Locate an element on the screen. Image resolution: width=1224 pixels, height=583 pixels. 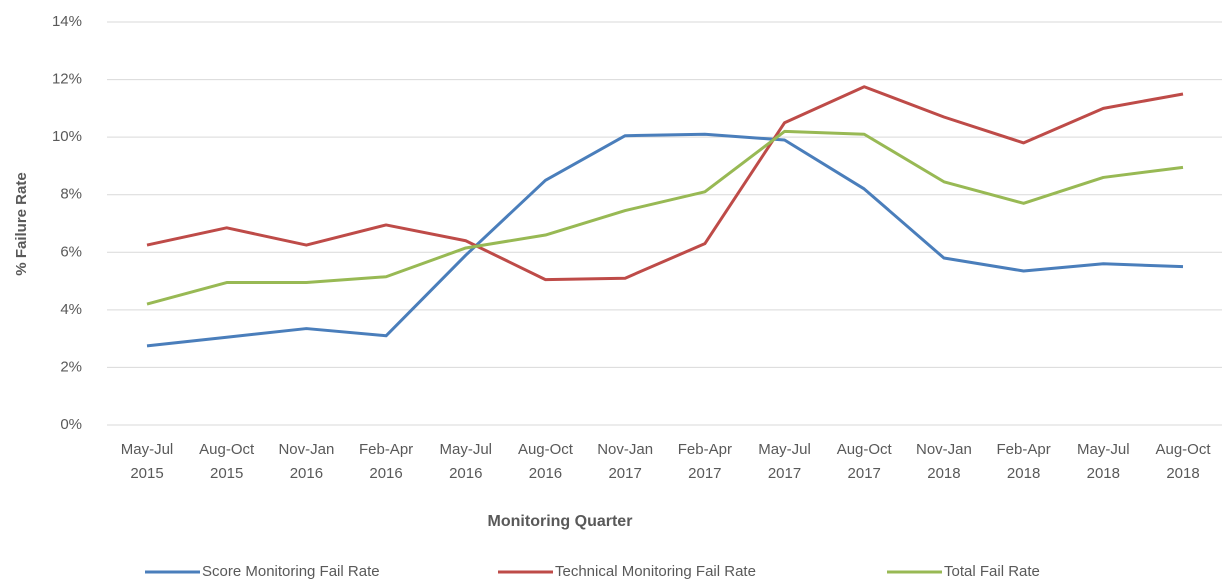
x-tick-label: May-Jul 2017 is located at coordinates (784, 461).